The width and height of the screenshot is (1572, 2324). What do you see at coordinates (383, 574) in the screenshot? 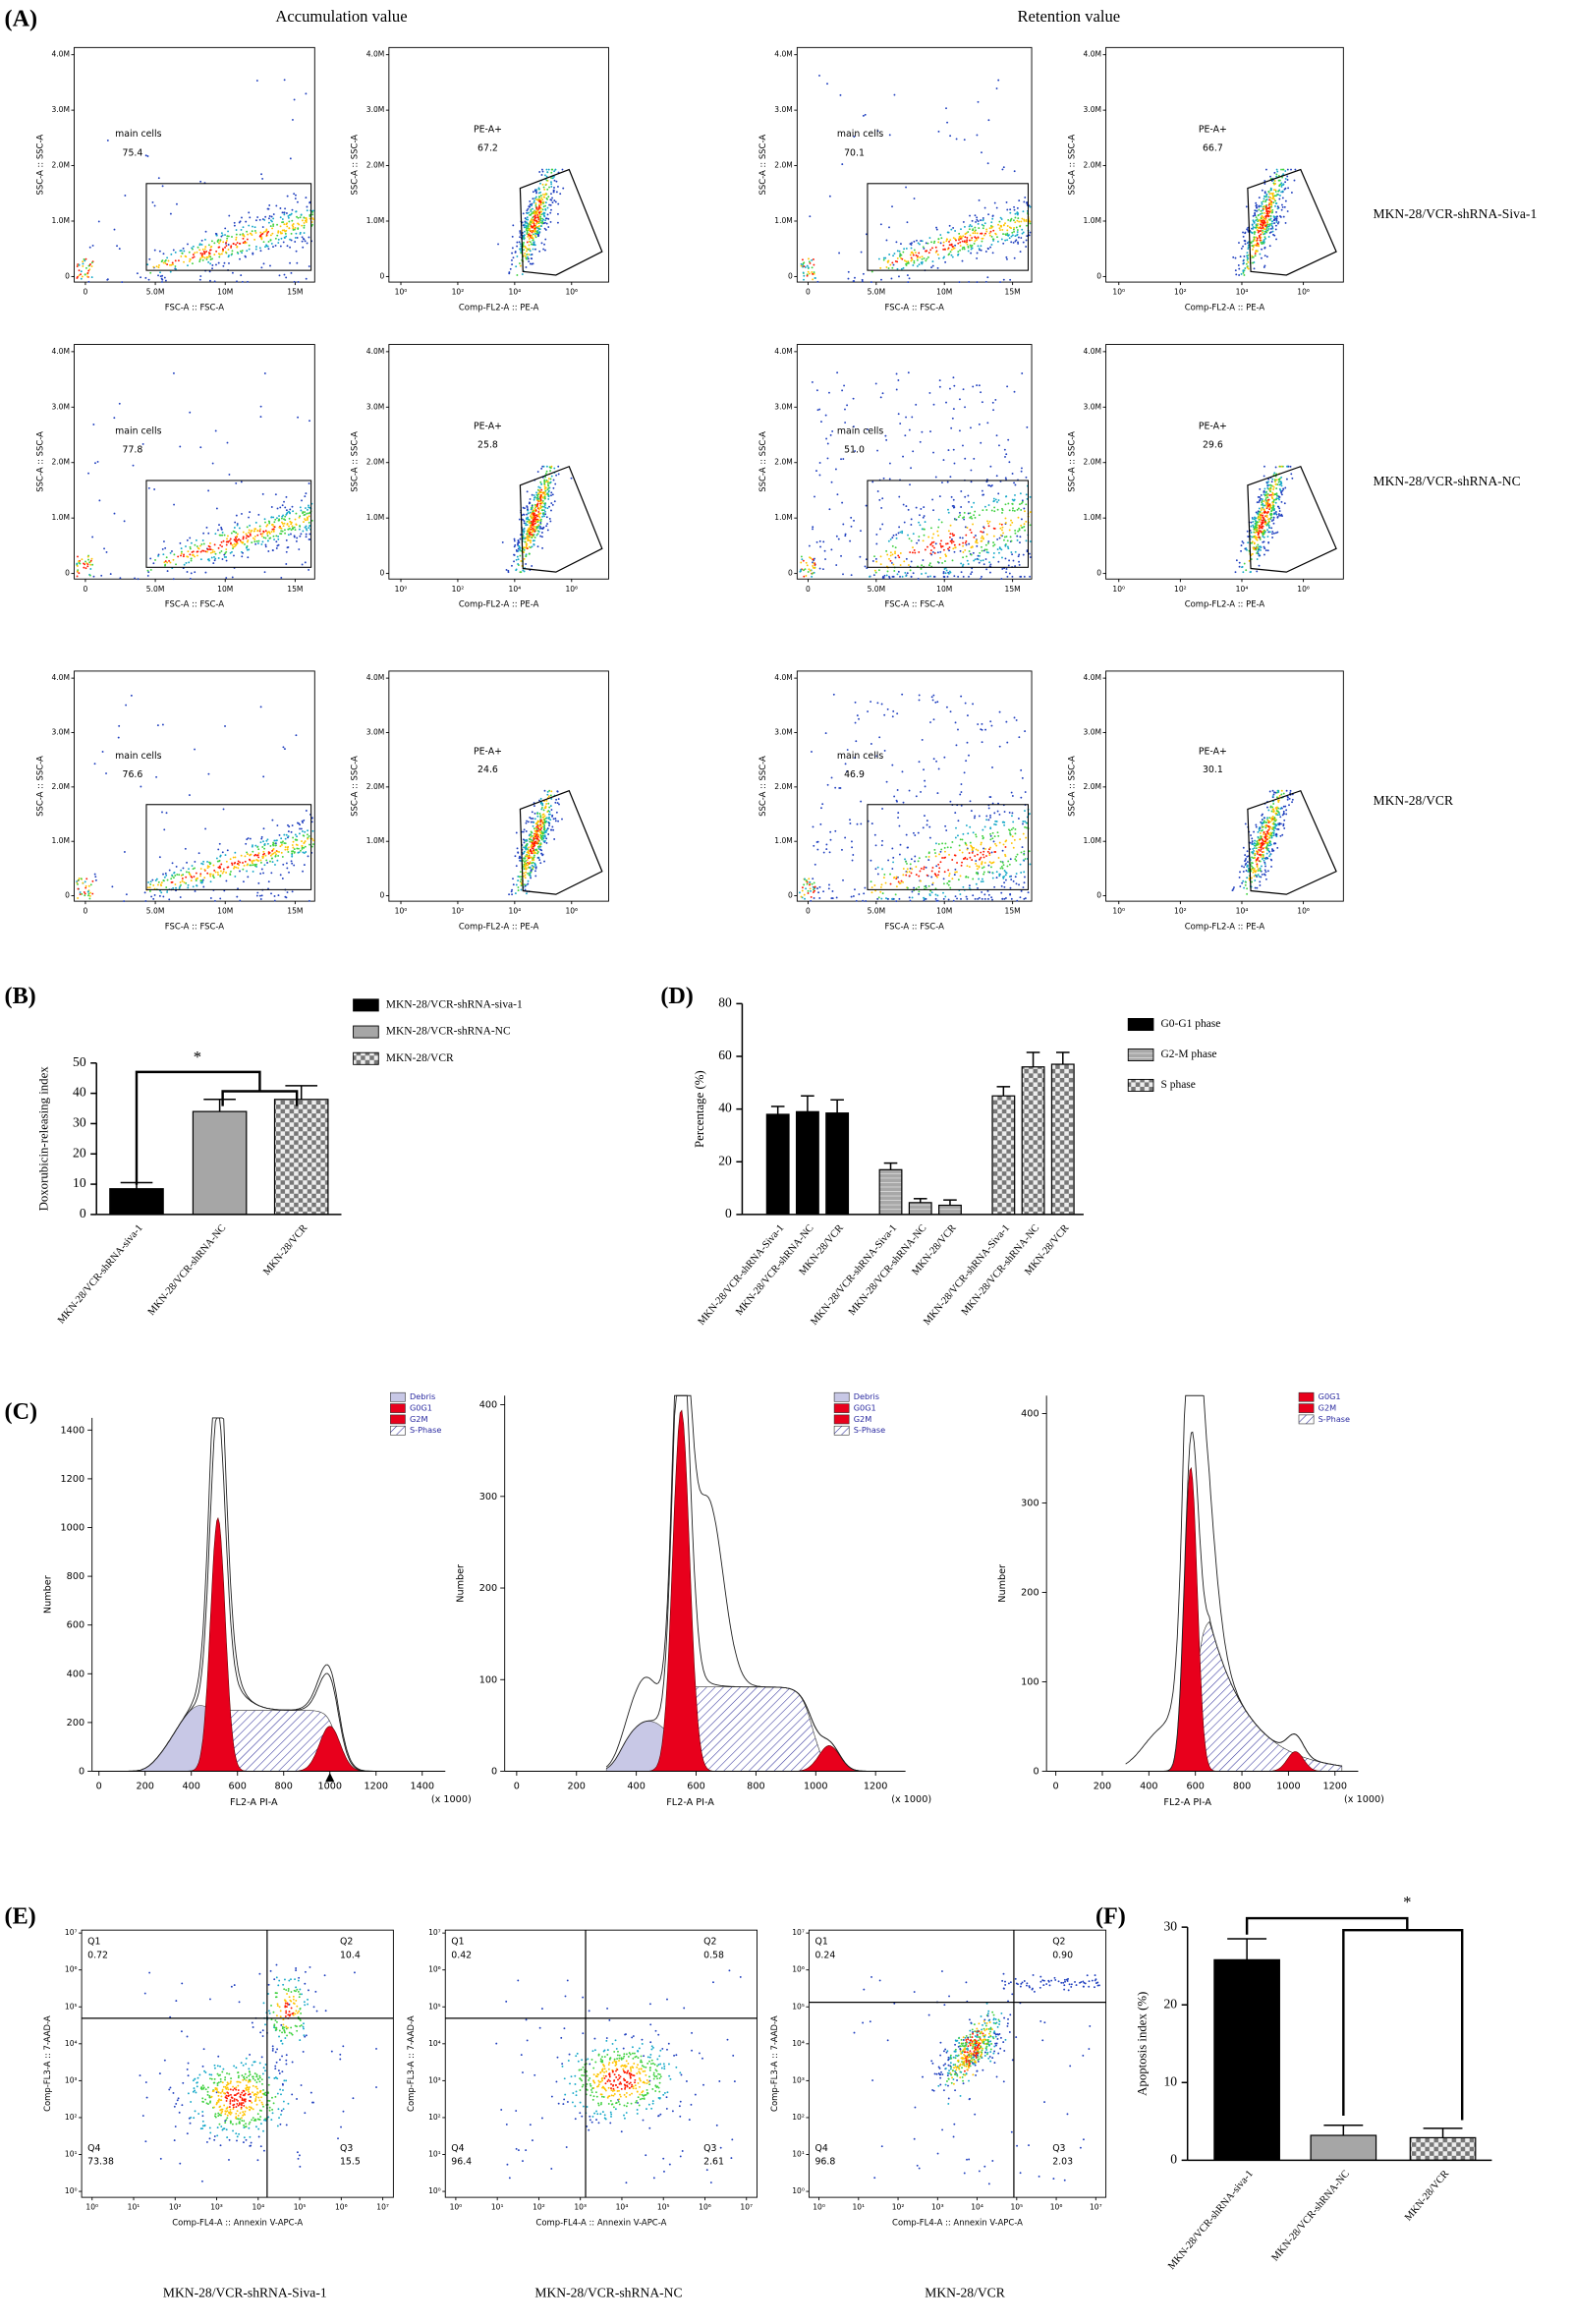
I see `y-tick-label: 0` at bounding box center [383, 574].